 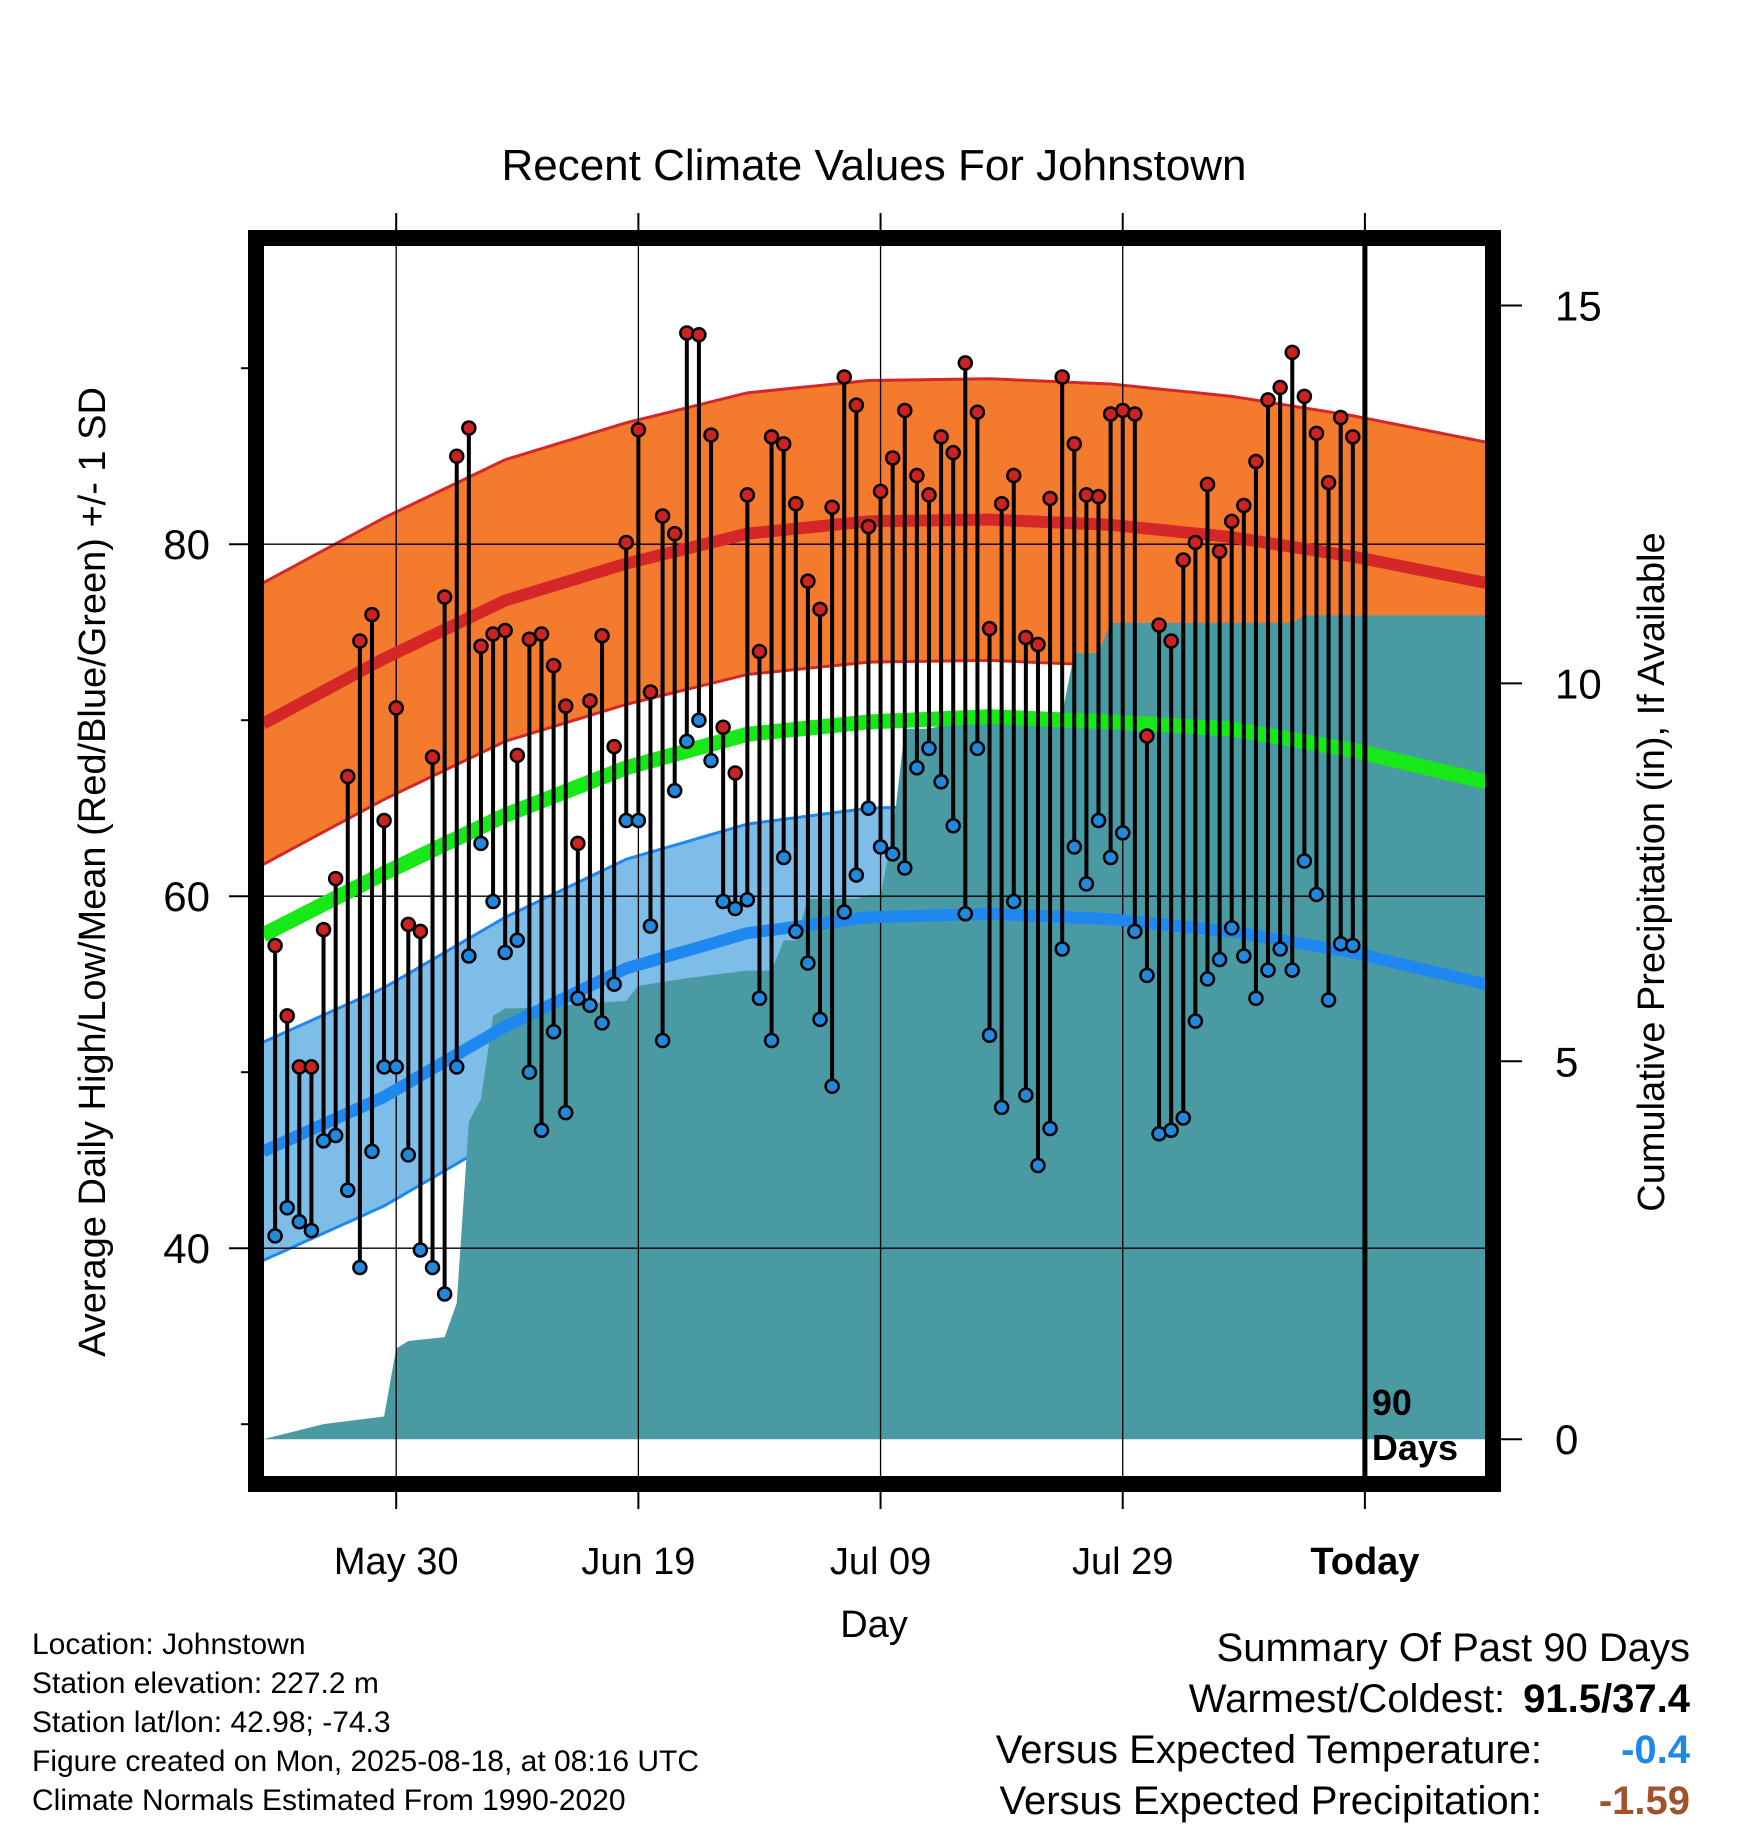 I want to click on summary-warm-cold-value: 91.5/37.4, so click(x=1606, y=1699).